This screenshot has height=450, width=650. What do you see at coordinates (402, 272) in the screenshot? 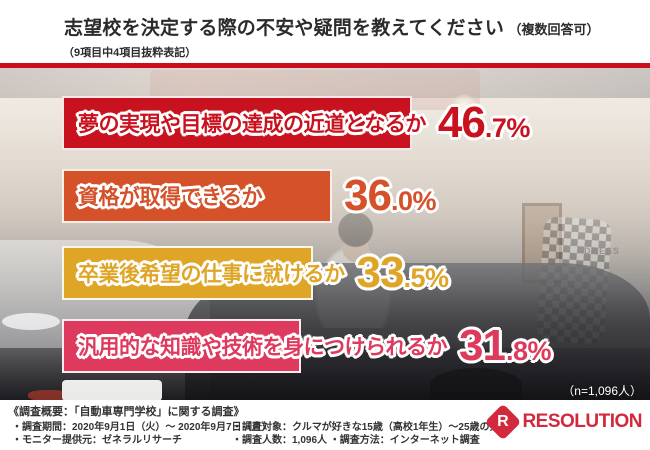
I see `bar-value: 33.5%` at bounding box center [402, 272].